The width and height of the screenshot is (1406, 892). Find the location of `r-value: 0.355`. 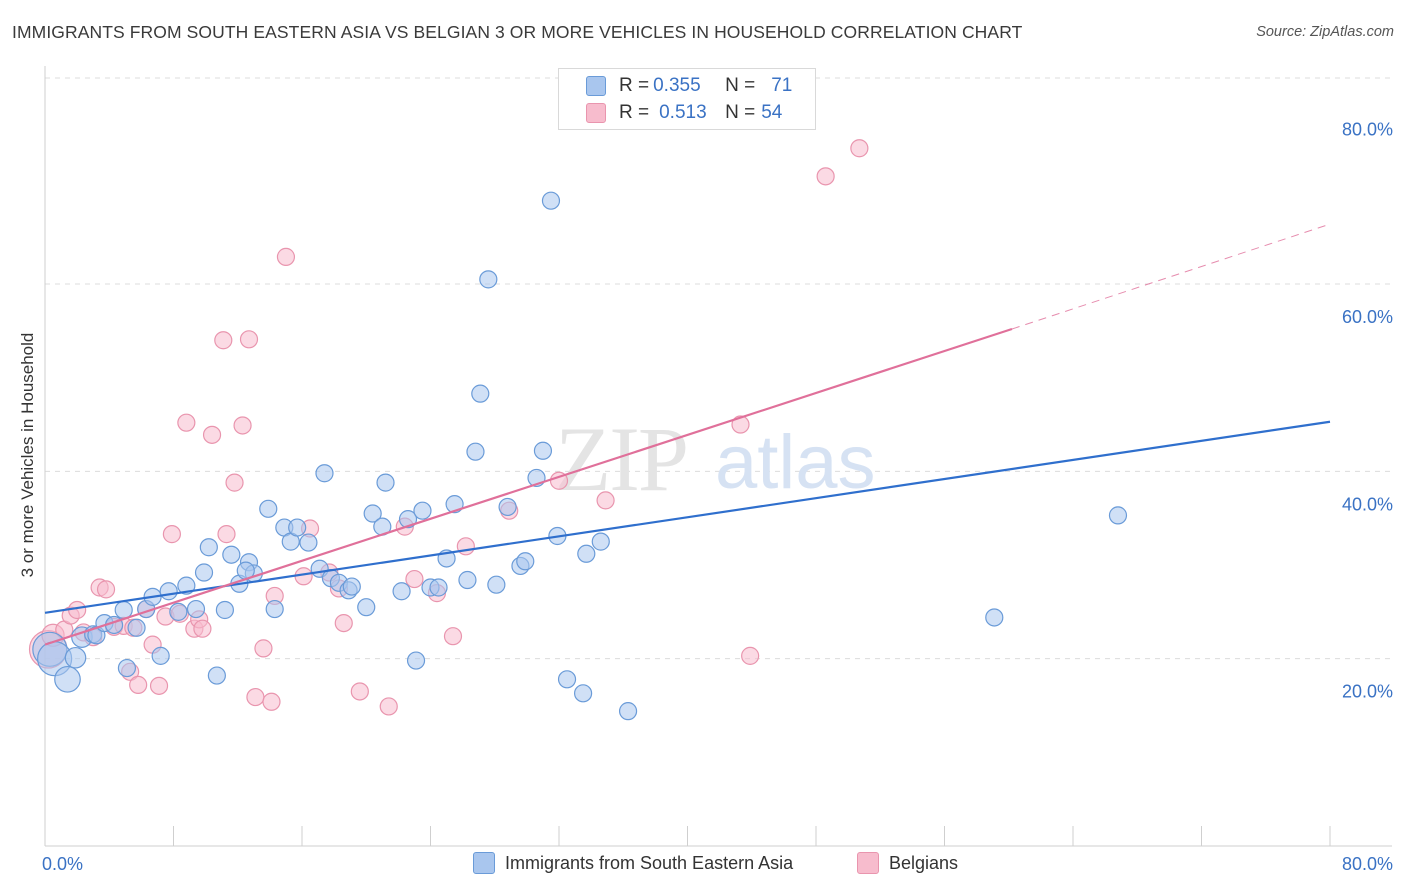

r-value: 0.355 is located at coordinates (677, 85).